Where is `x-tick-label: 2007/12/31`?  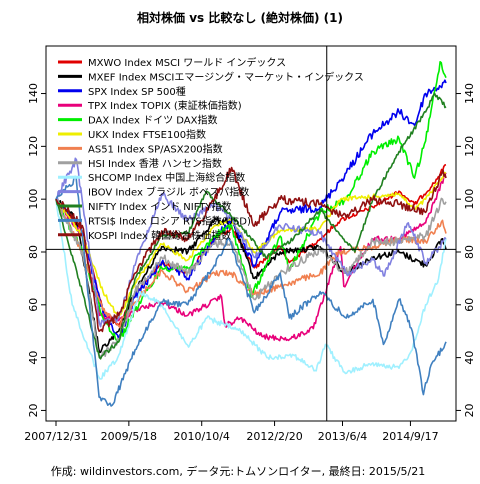
x-tick-label: 2007/12/31 is located at coordinates (55, 436).